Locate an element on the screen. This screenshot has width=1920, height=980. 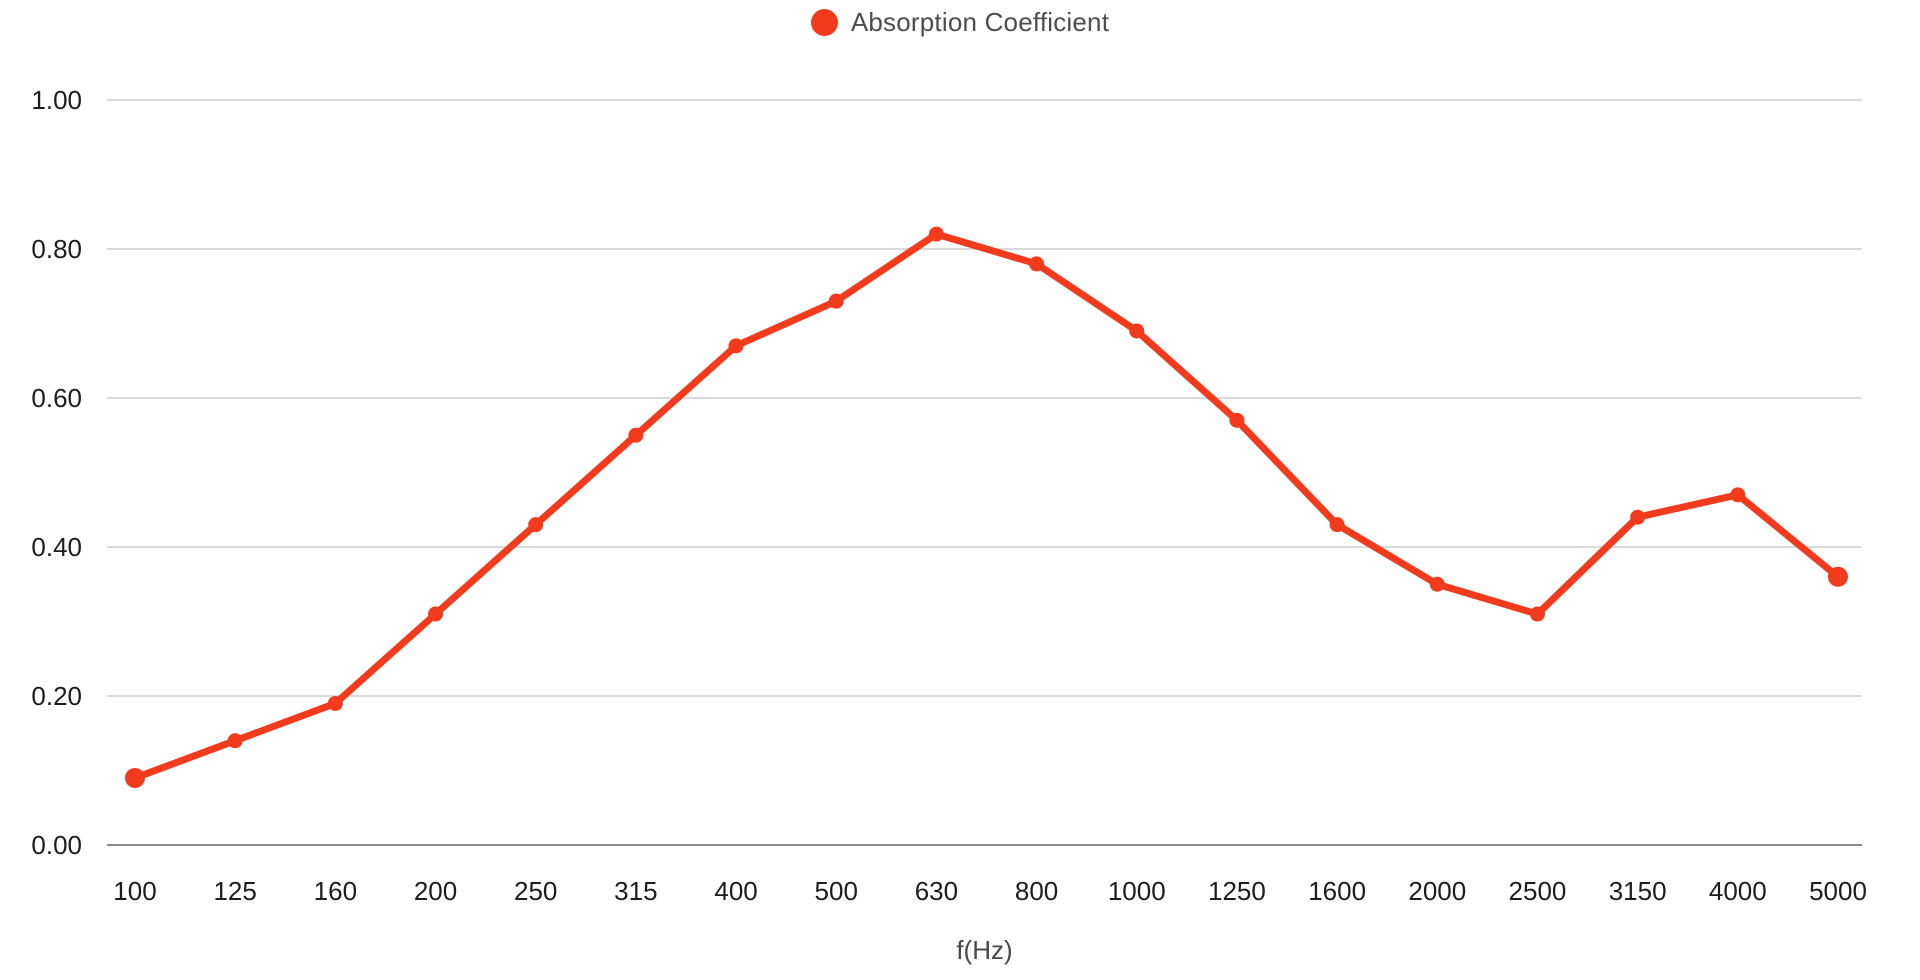
x-tick-label: 250 is located at coordinates (535, 891).